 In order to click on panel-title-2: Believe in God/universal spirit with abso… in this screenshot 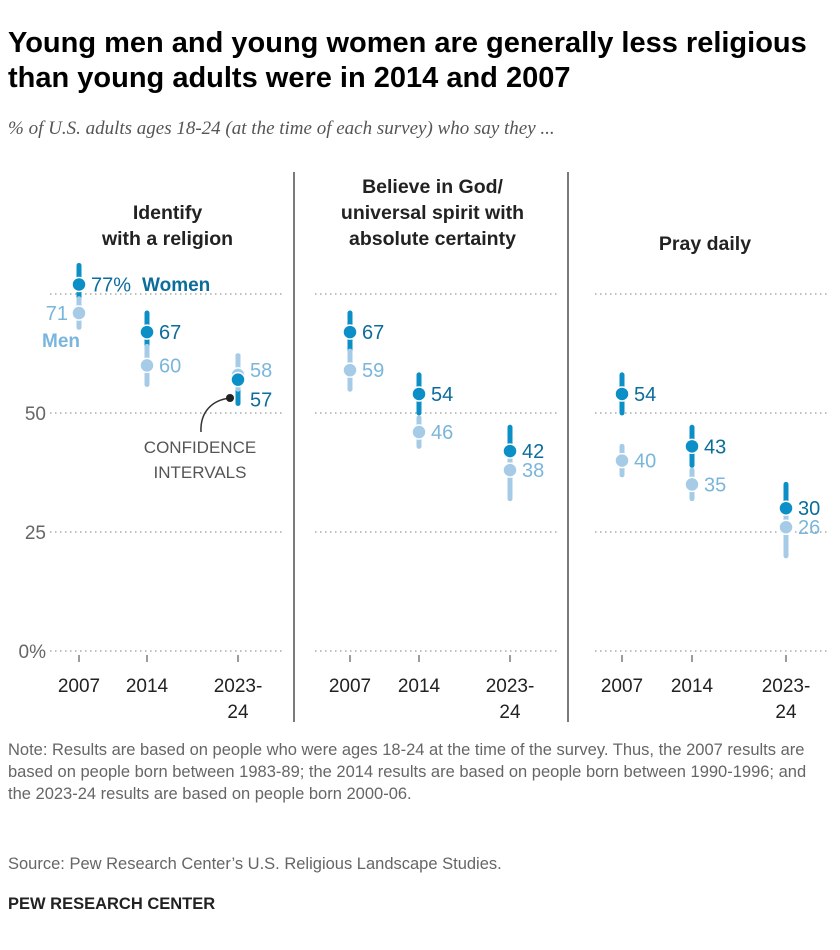, I will do `click(432, 213)`.